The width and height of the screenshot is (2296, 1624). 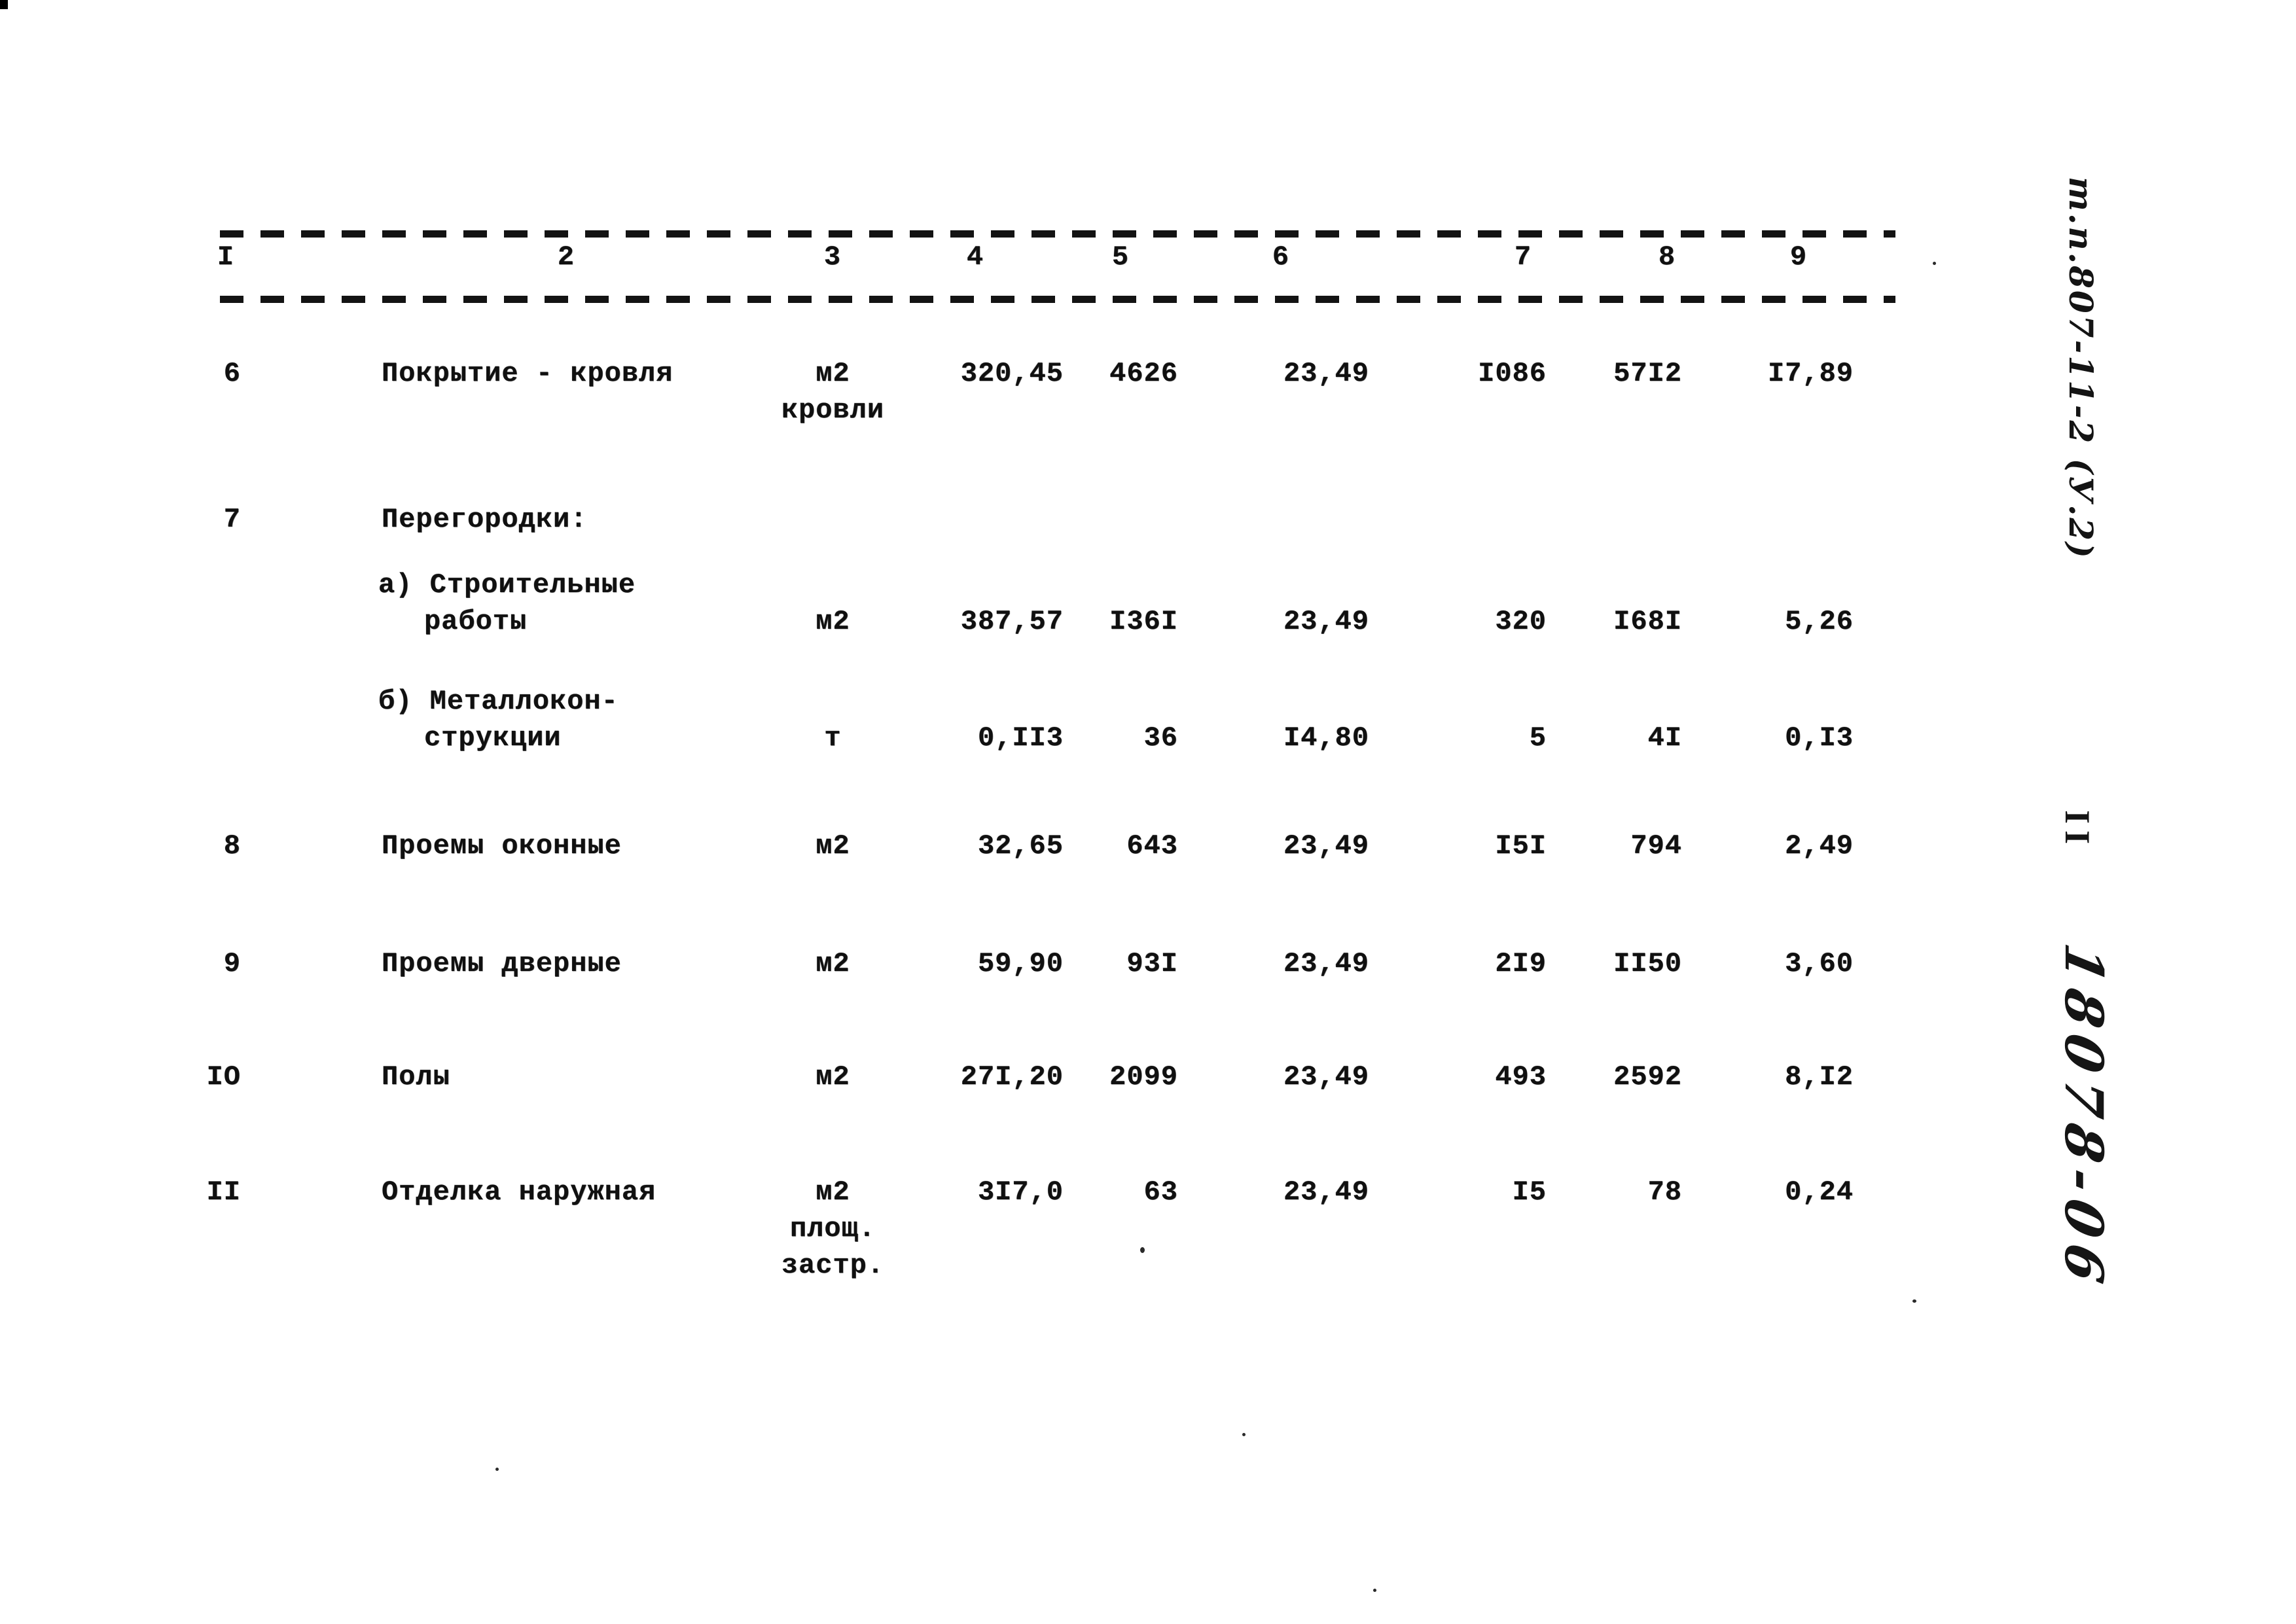 What do you see at coordinates (1012, 1077) in the screenshot?
I see `value-col4: 27I,20` at bounding box center [1012, 1077].